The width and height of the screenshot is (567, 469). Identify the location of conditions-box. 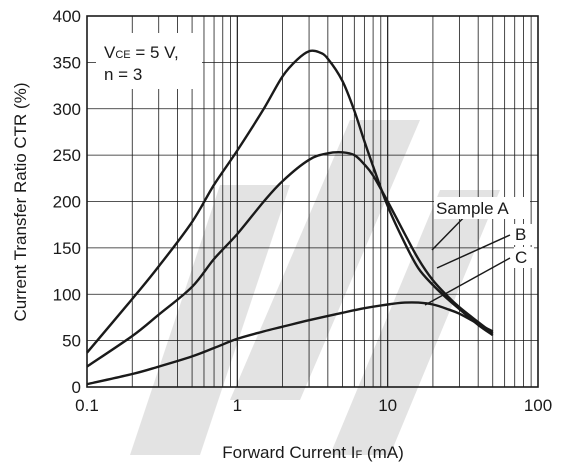
(149, 61).